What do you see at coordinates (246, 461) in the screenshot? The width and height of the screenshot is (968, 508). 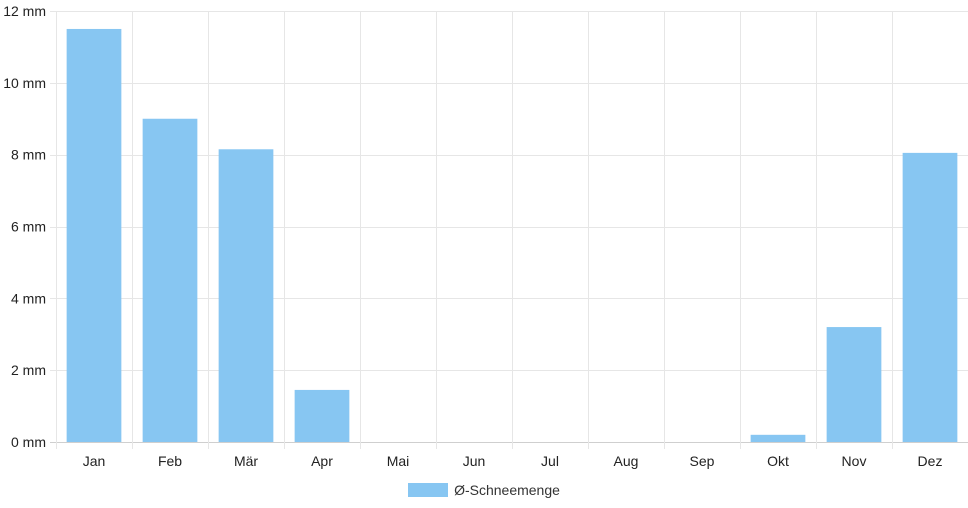 I see `x-tick-label: Mär` at bounding box center [246, 461].